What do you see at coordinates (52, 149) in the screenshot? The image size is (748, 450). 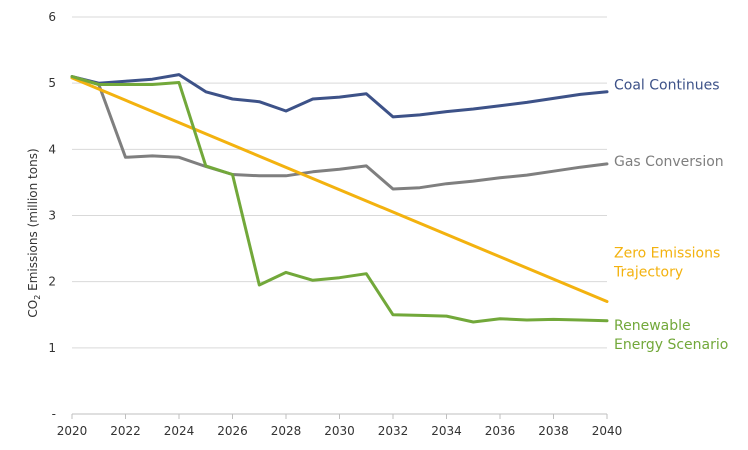 I see `y-tick-label: 4` at bounding box center [52, 149].